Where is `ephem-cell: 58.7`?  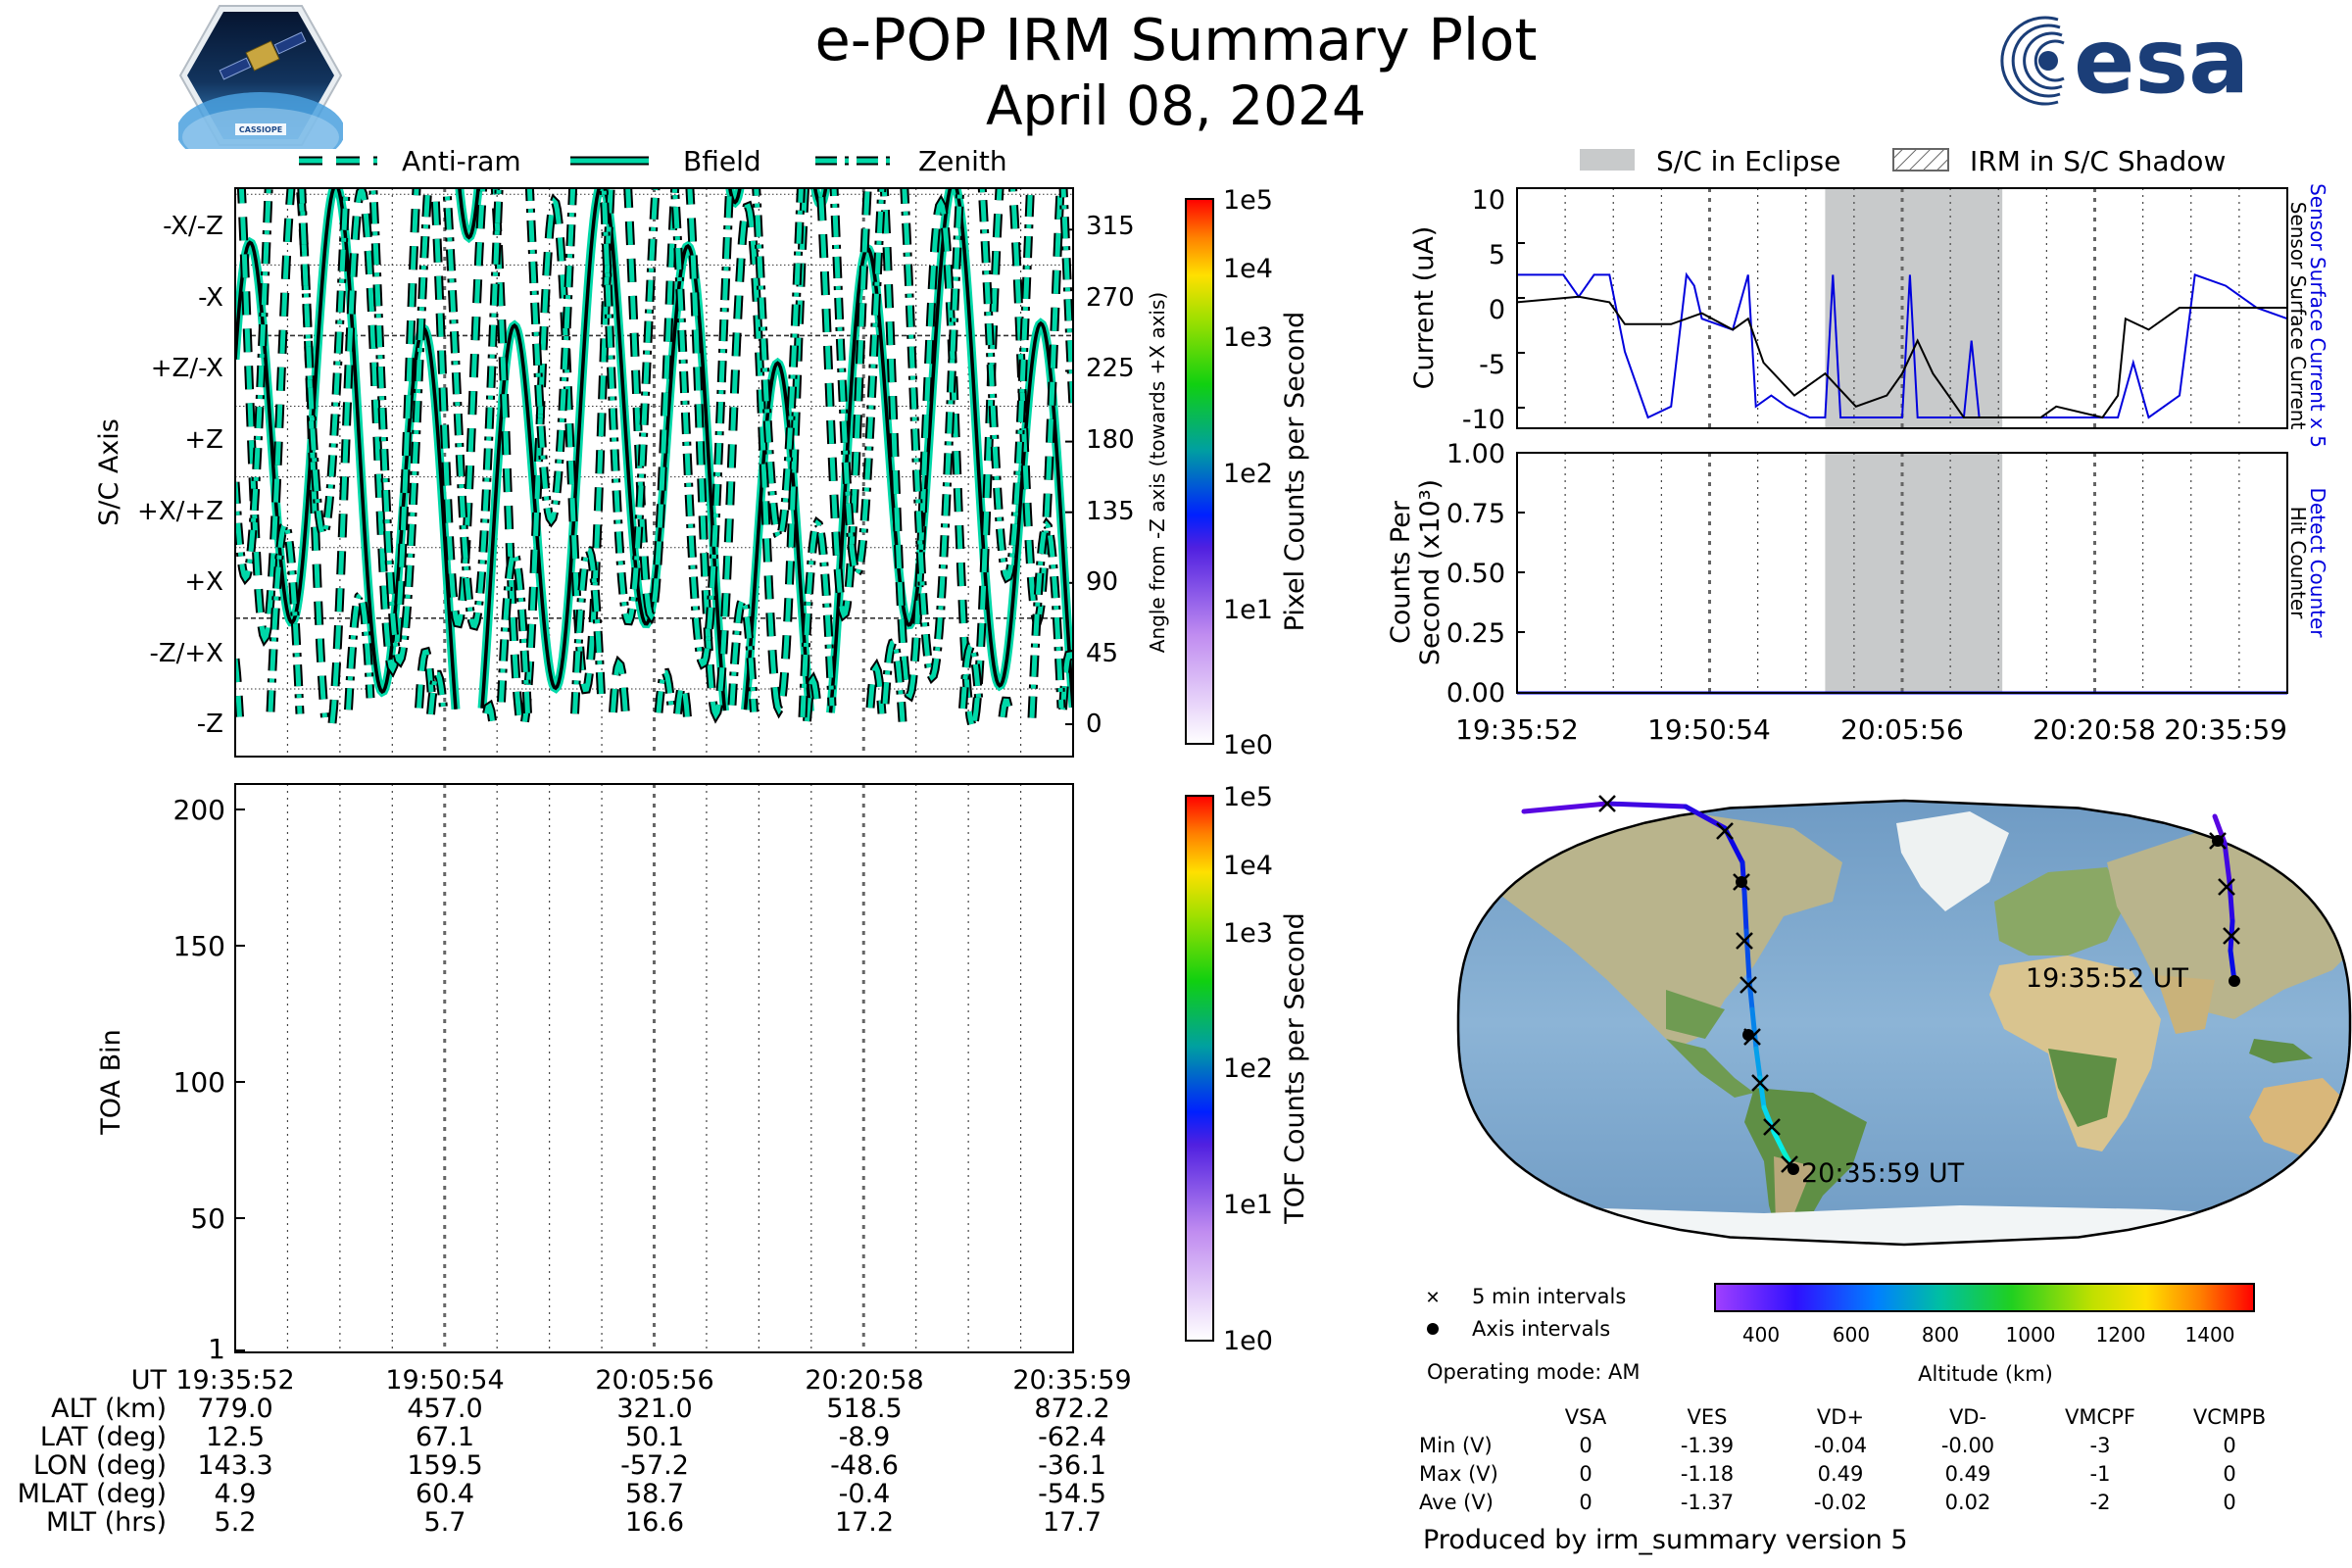 ephem-cell: 58.7 is located at coordinates (654, 1494).